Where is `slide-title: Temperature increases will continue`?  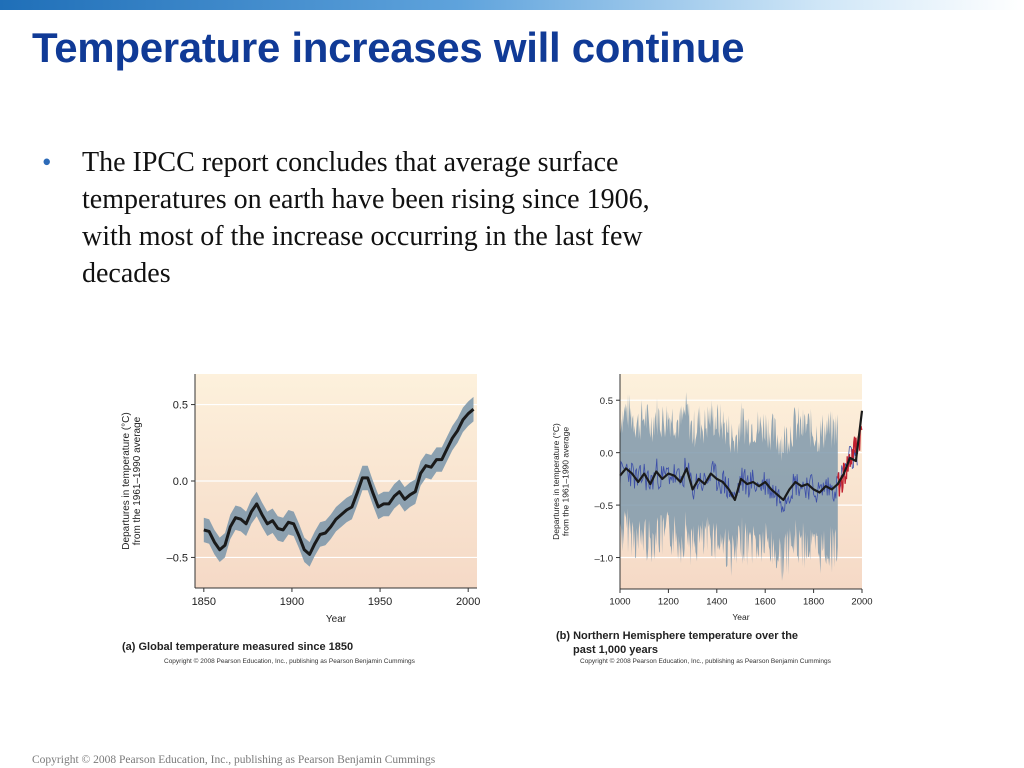
slide-title: Temperature increases will continue is located at coordinates (388, 47).